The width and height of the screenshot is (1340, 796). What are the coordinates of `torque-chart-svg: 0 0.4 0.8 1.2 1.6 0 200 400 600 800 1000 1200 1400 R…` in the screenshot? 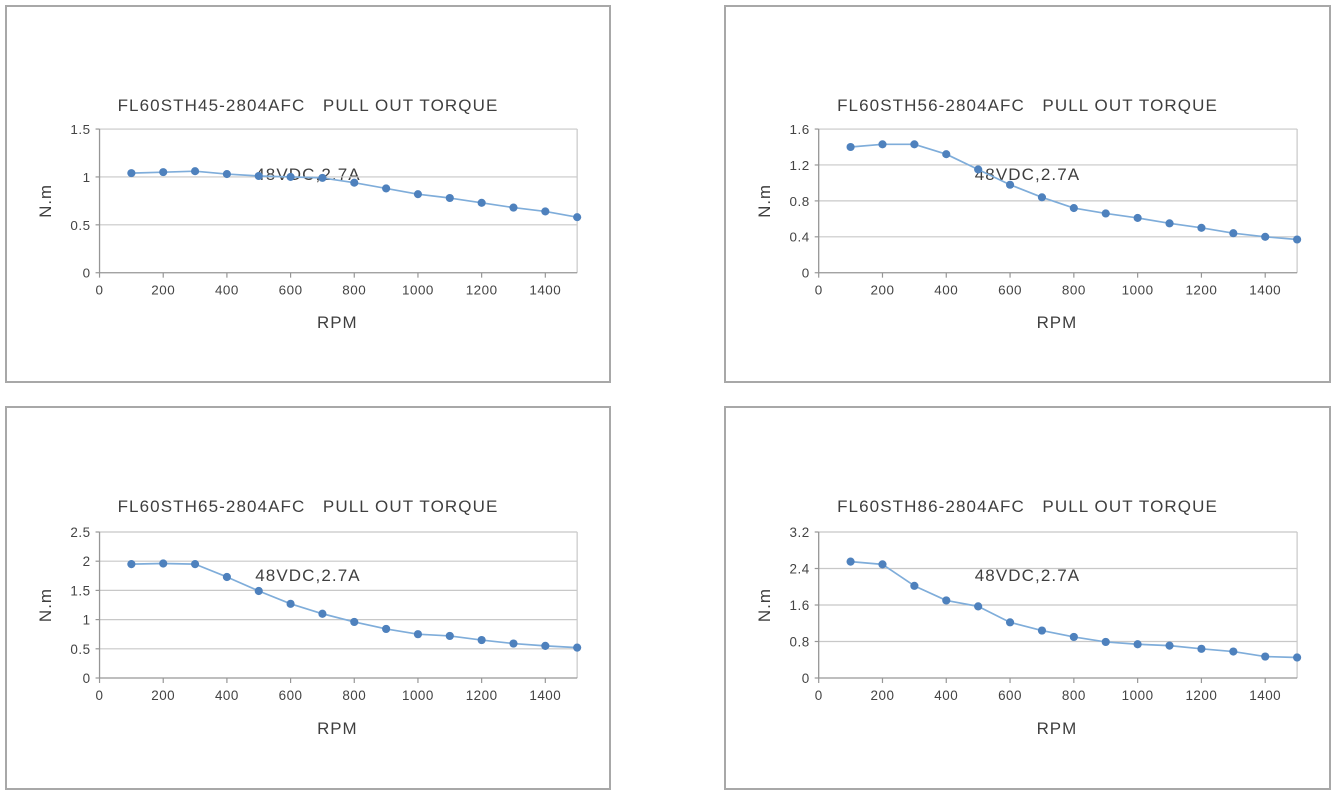 It's located at (1028, 227).